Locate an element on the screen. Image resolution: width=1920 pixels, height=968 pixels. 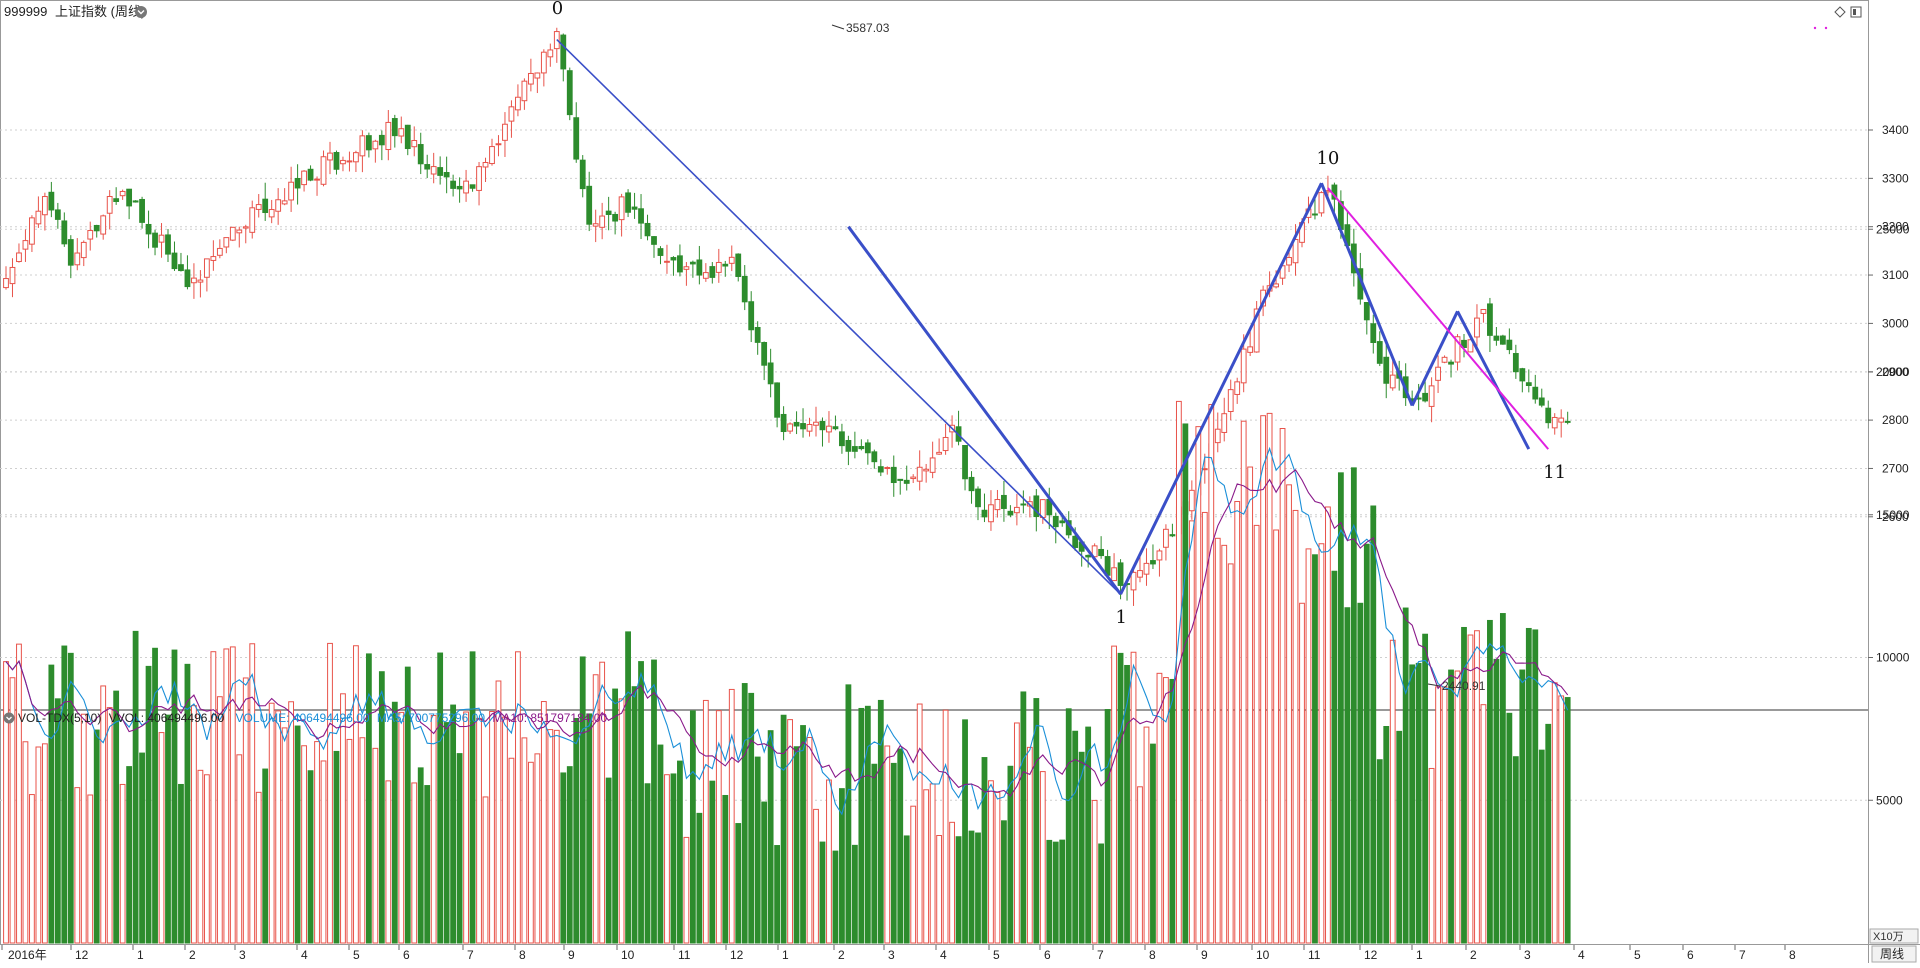
price-tick-label: 2900 is located at coordinates (1895, 372).